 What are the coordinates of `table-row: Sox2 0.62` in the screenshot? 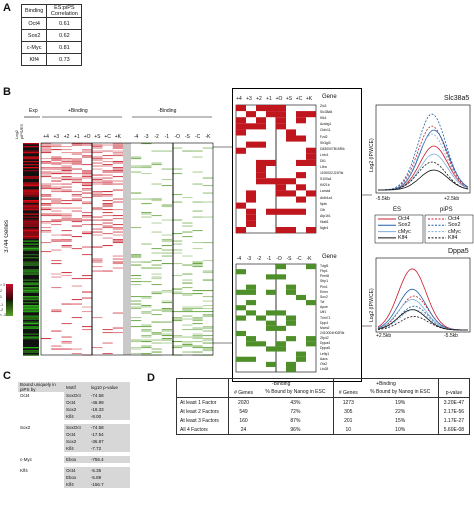 It's located at (51, 35).